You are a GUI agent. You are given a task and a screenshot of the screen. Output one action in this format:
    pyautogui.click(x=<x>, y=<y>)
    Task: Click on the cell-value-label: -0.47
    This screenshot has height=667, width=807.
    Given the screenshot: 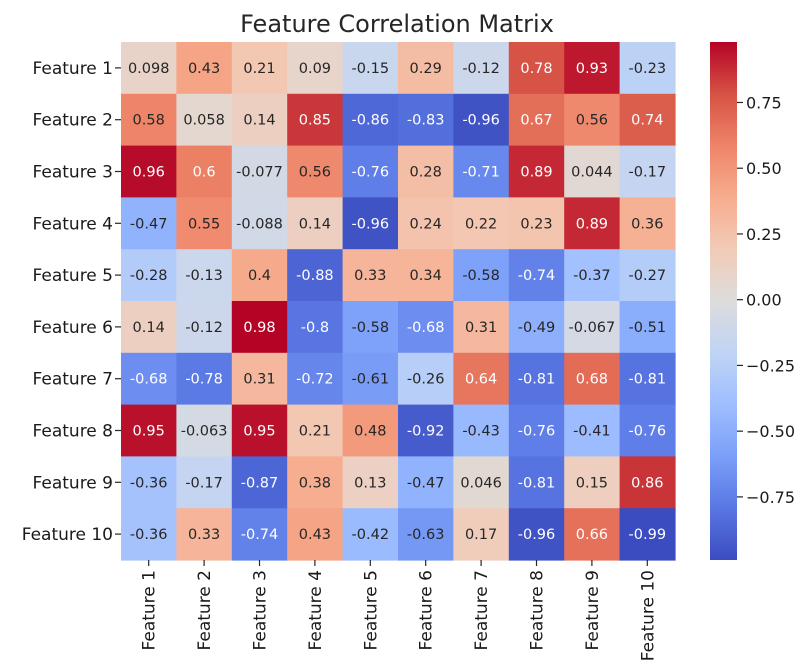 What is the action you would take?
    pyautogui.click(x=149, y=224)
    